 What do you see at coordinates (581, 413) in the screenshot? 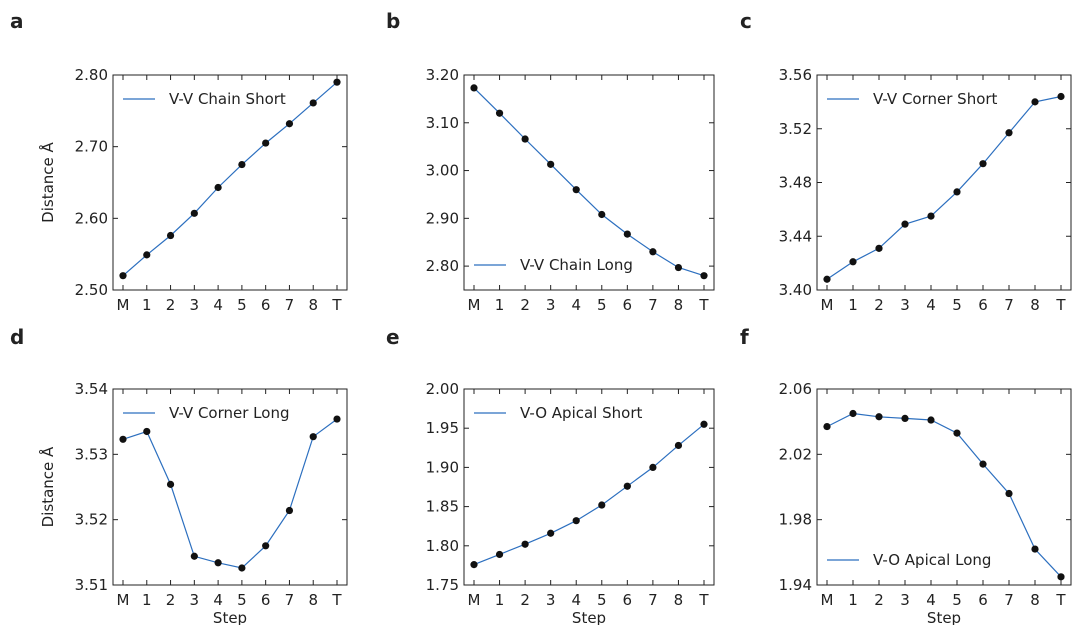
I see `legend-label: V-O Apical Short` at bounding box center [581, 413].